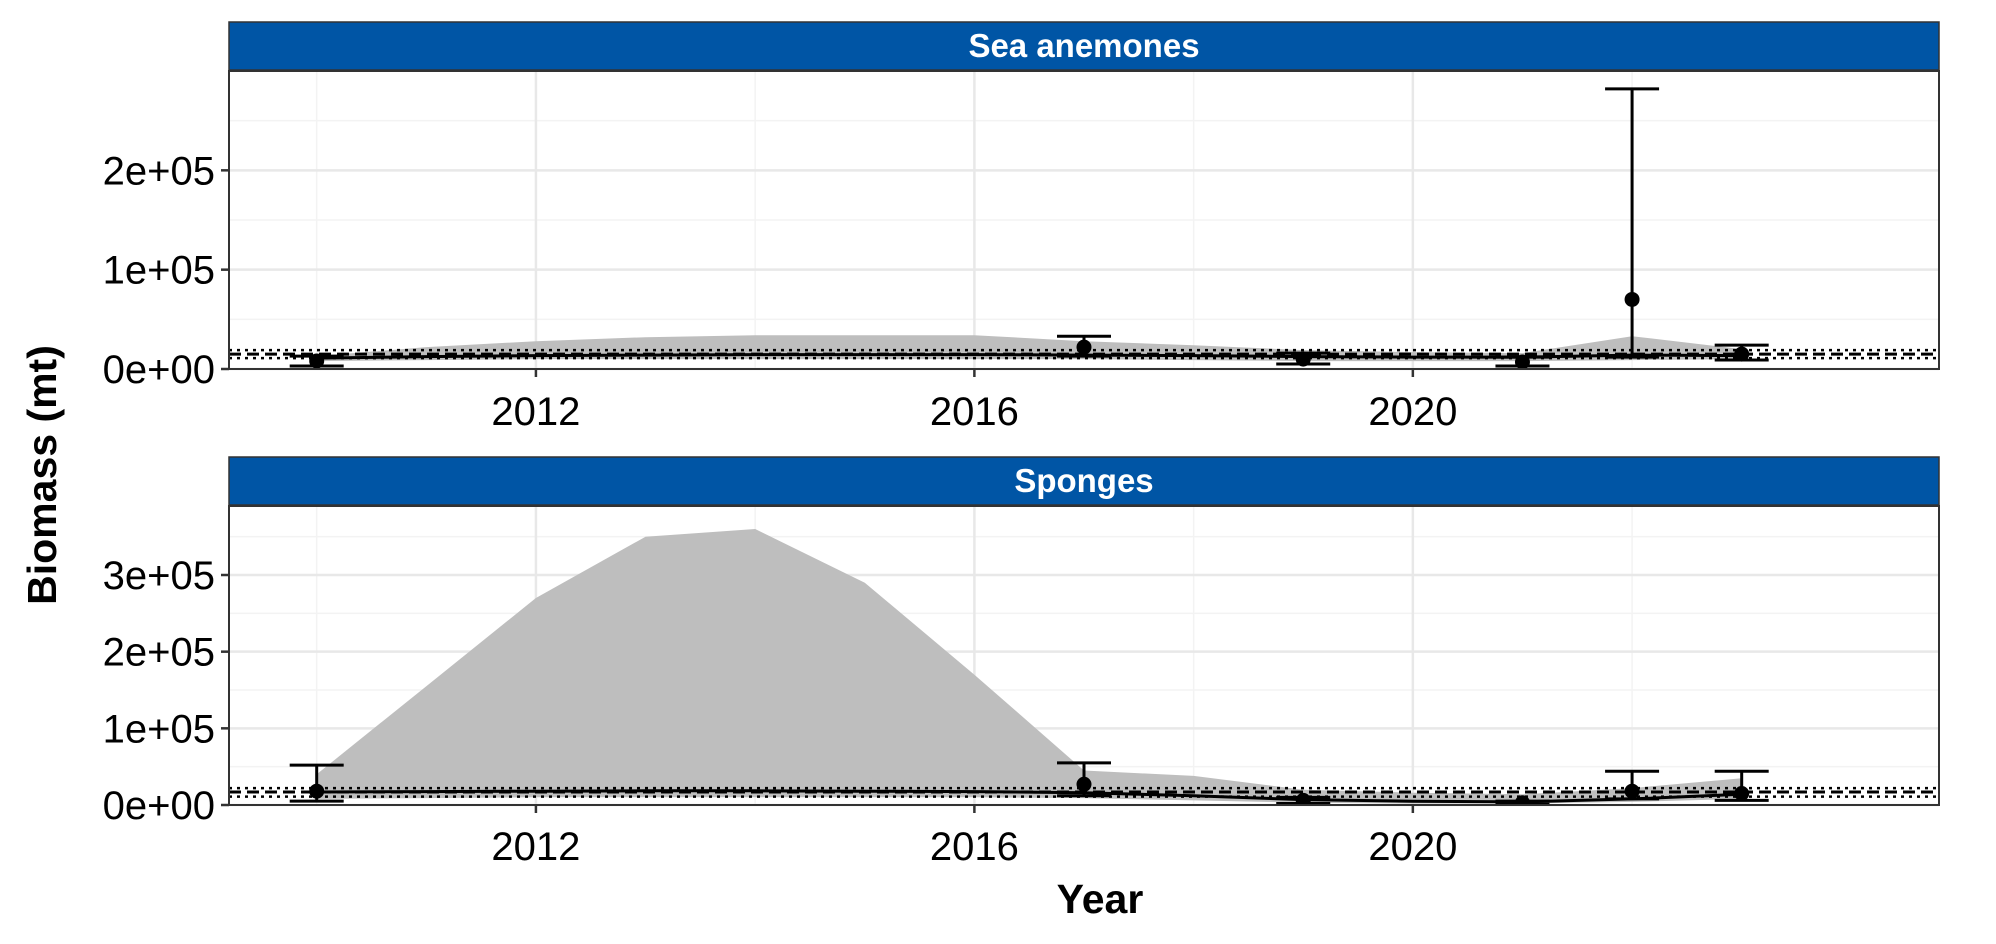  I want to click on facet-strip-label: Sponges, so click(1083, 480).